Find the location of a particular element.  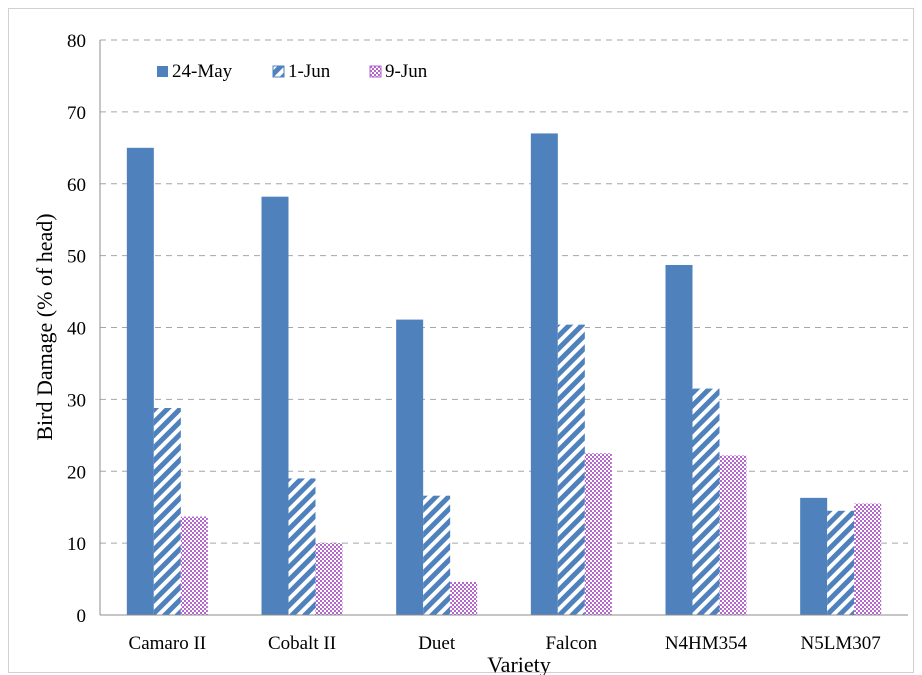

y-tick-label: 0 is located at coordinates (82, 616).